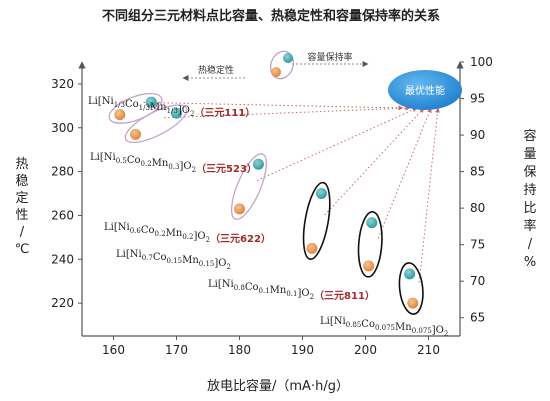 This screenshot has height=401, width=550. I want to click on axis-title-char: 率, so click(529, 226).